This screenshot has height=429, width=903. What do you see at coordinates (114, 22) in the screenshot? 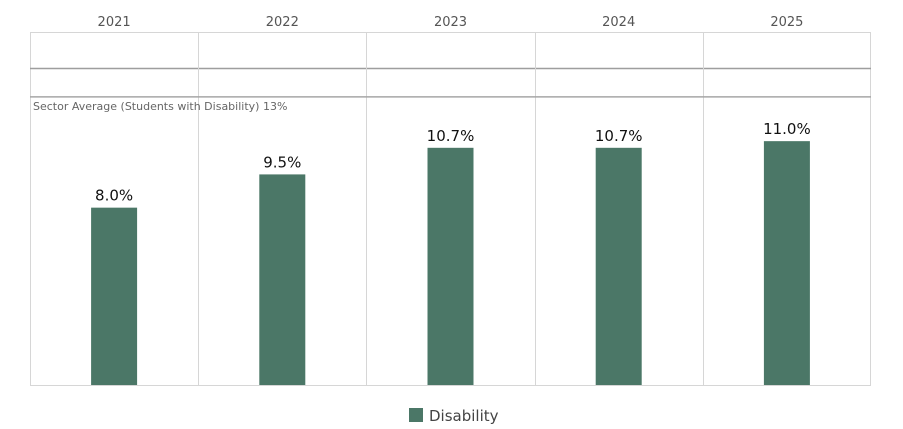
I see `year-label-2021: 2021` at bounding box center [114, 22].